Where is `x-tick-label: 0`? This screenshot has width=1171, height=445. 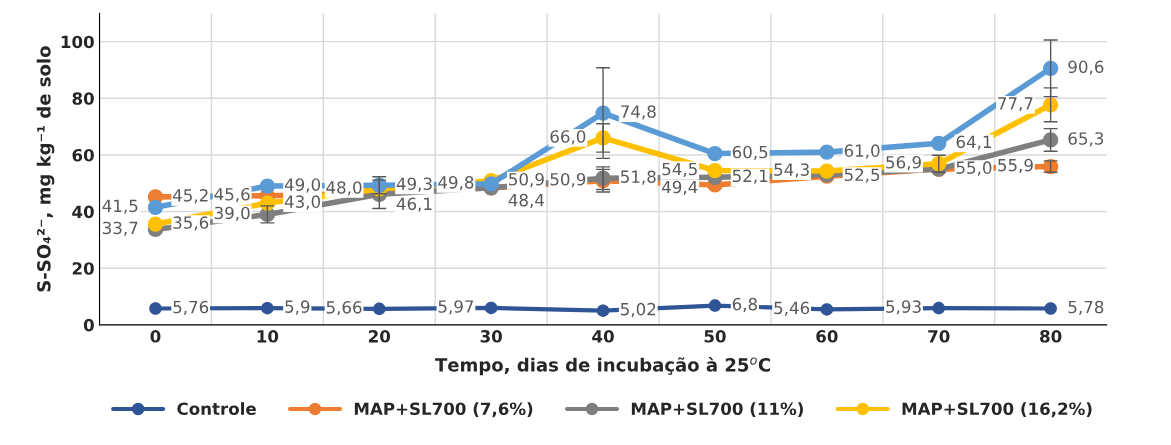
x-tick-label: 0 is located at coordinates (155, 336).